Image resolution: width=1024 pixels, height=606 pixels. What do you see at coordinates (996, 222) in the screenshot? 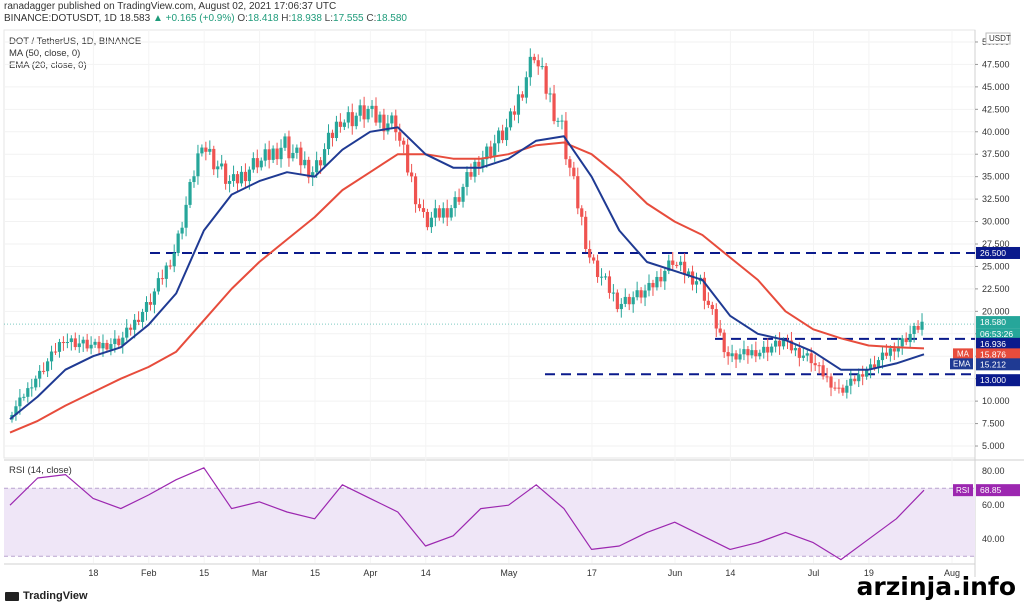
I see `price-tick-label: 30.000` at bounding box center [996, 222].